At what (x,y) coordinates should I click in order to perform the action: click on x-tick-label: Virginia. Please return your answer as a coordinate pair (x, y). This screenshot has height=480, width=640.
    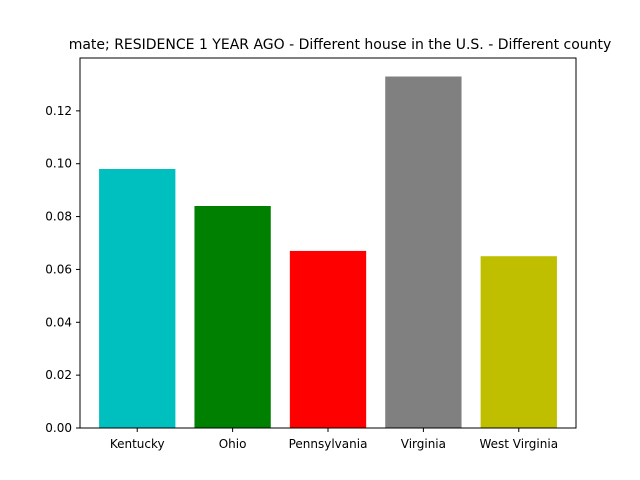
    Looking at the image, I should click on (423, 444).